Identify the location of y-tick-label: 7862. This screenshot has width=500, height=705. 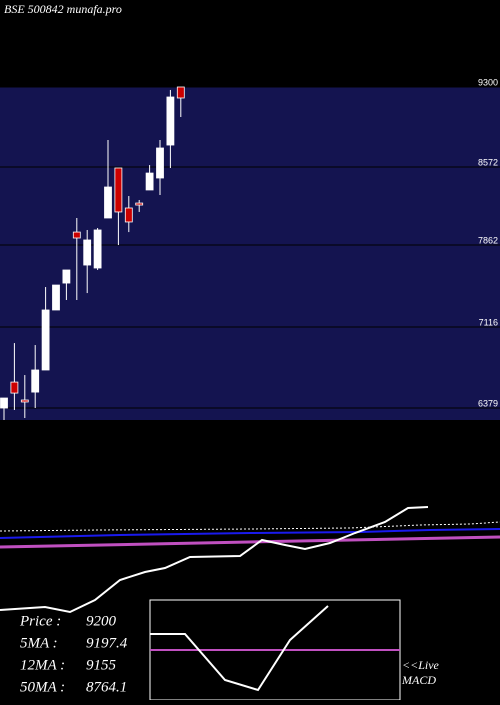
(488, 240).